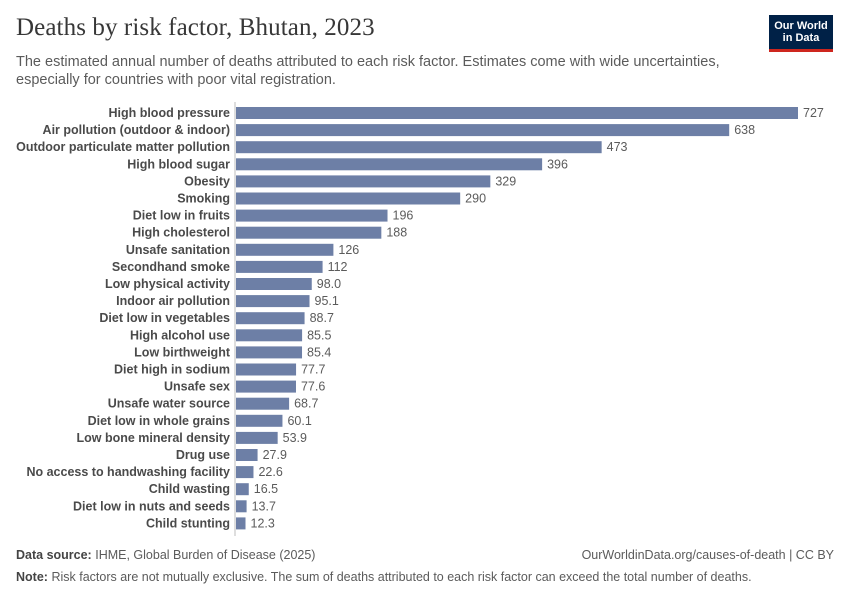  What do you see at coordinates (264, 506) in the screenshot?
I see `value-label: 13.7` at bounding box center [264, 506].